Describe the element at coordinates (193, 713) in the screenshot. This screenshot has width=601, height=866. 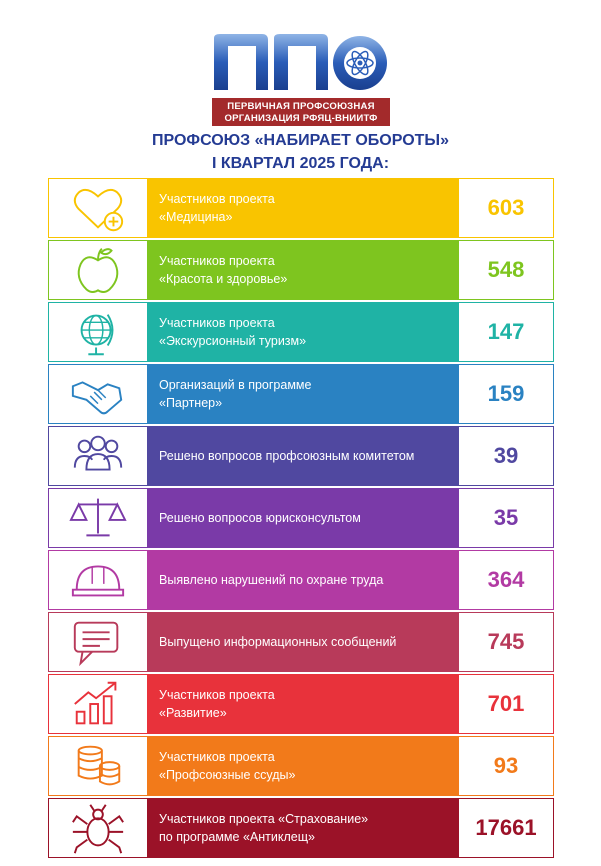
I see `stat-label-line2: «Развитие»` at that location.